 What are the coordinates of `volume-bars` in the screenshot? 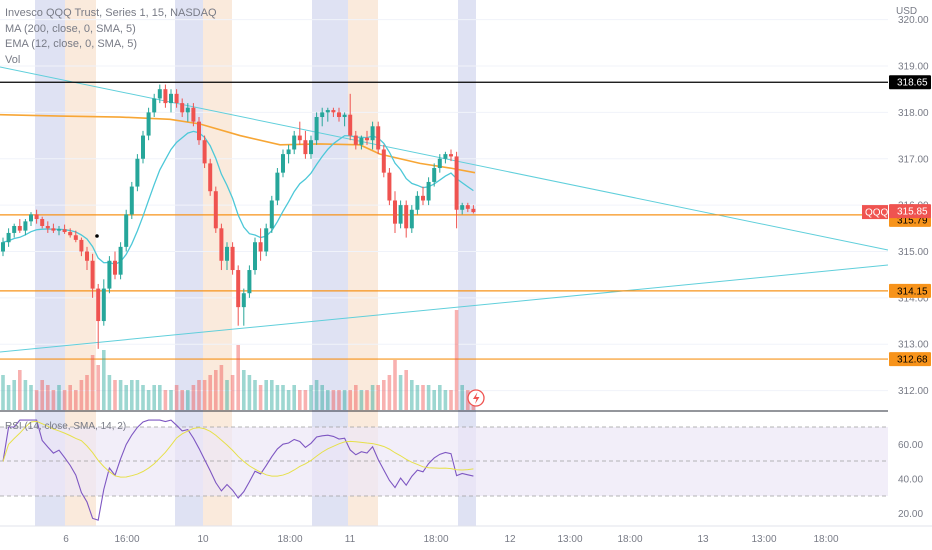 It's located at (238, 360).